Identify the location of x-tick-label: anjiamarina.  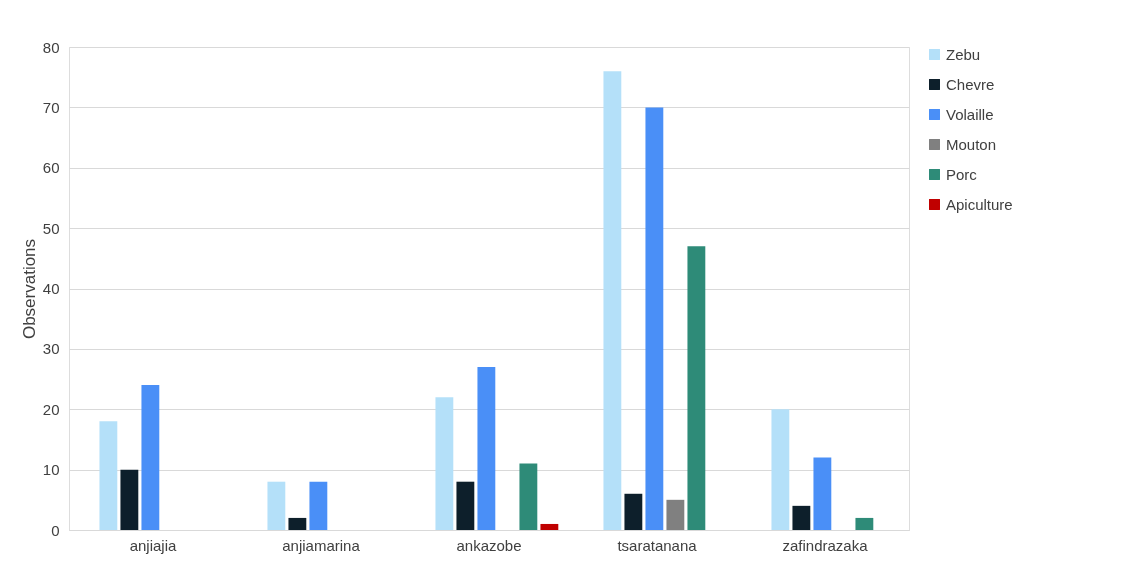
(321, 545).